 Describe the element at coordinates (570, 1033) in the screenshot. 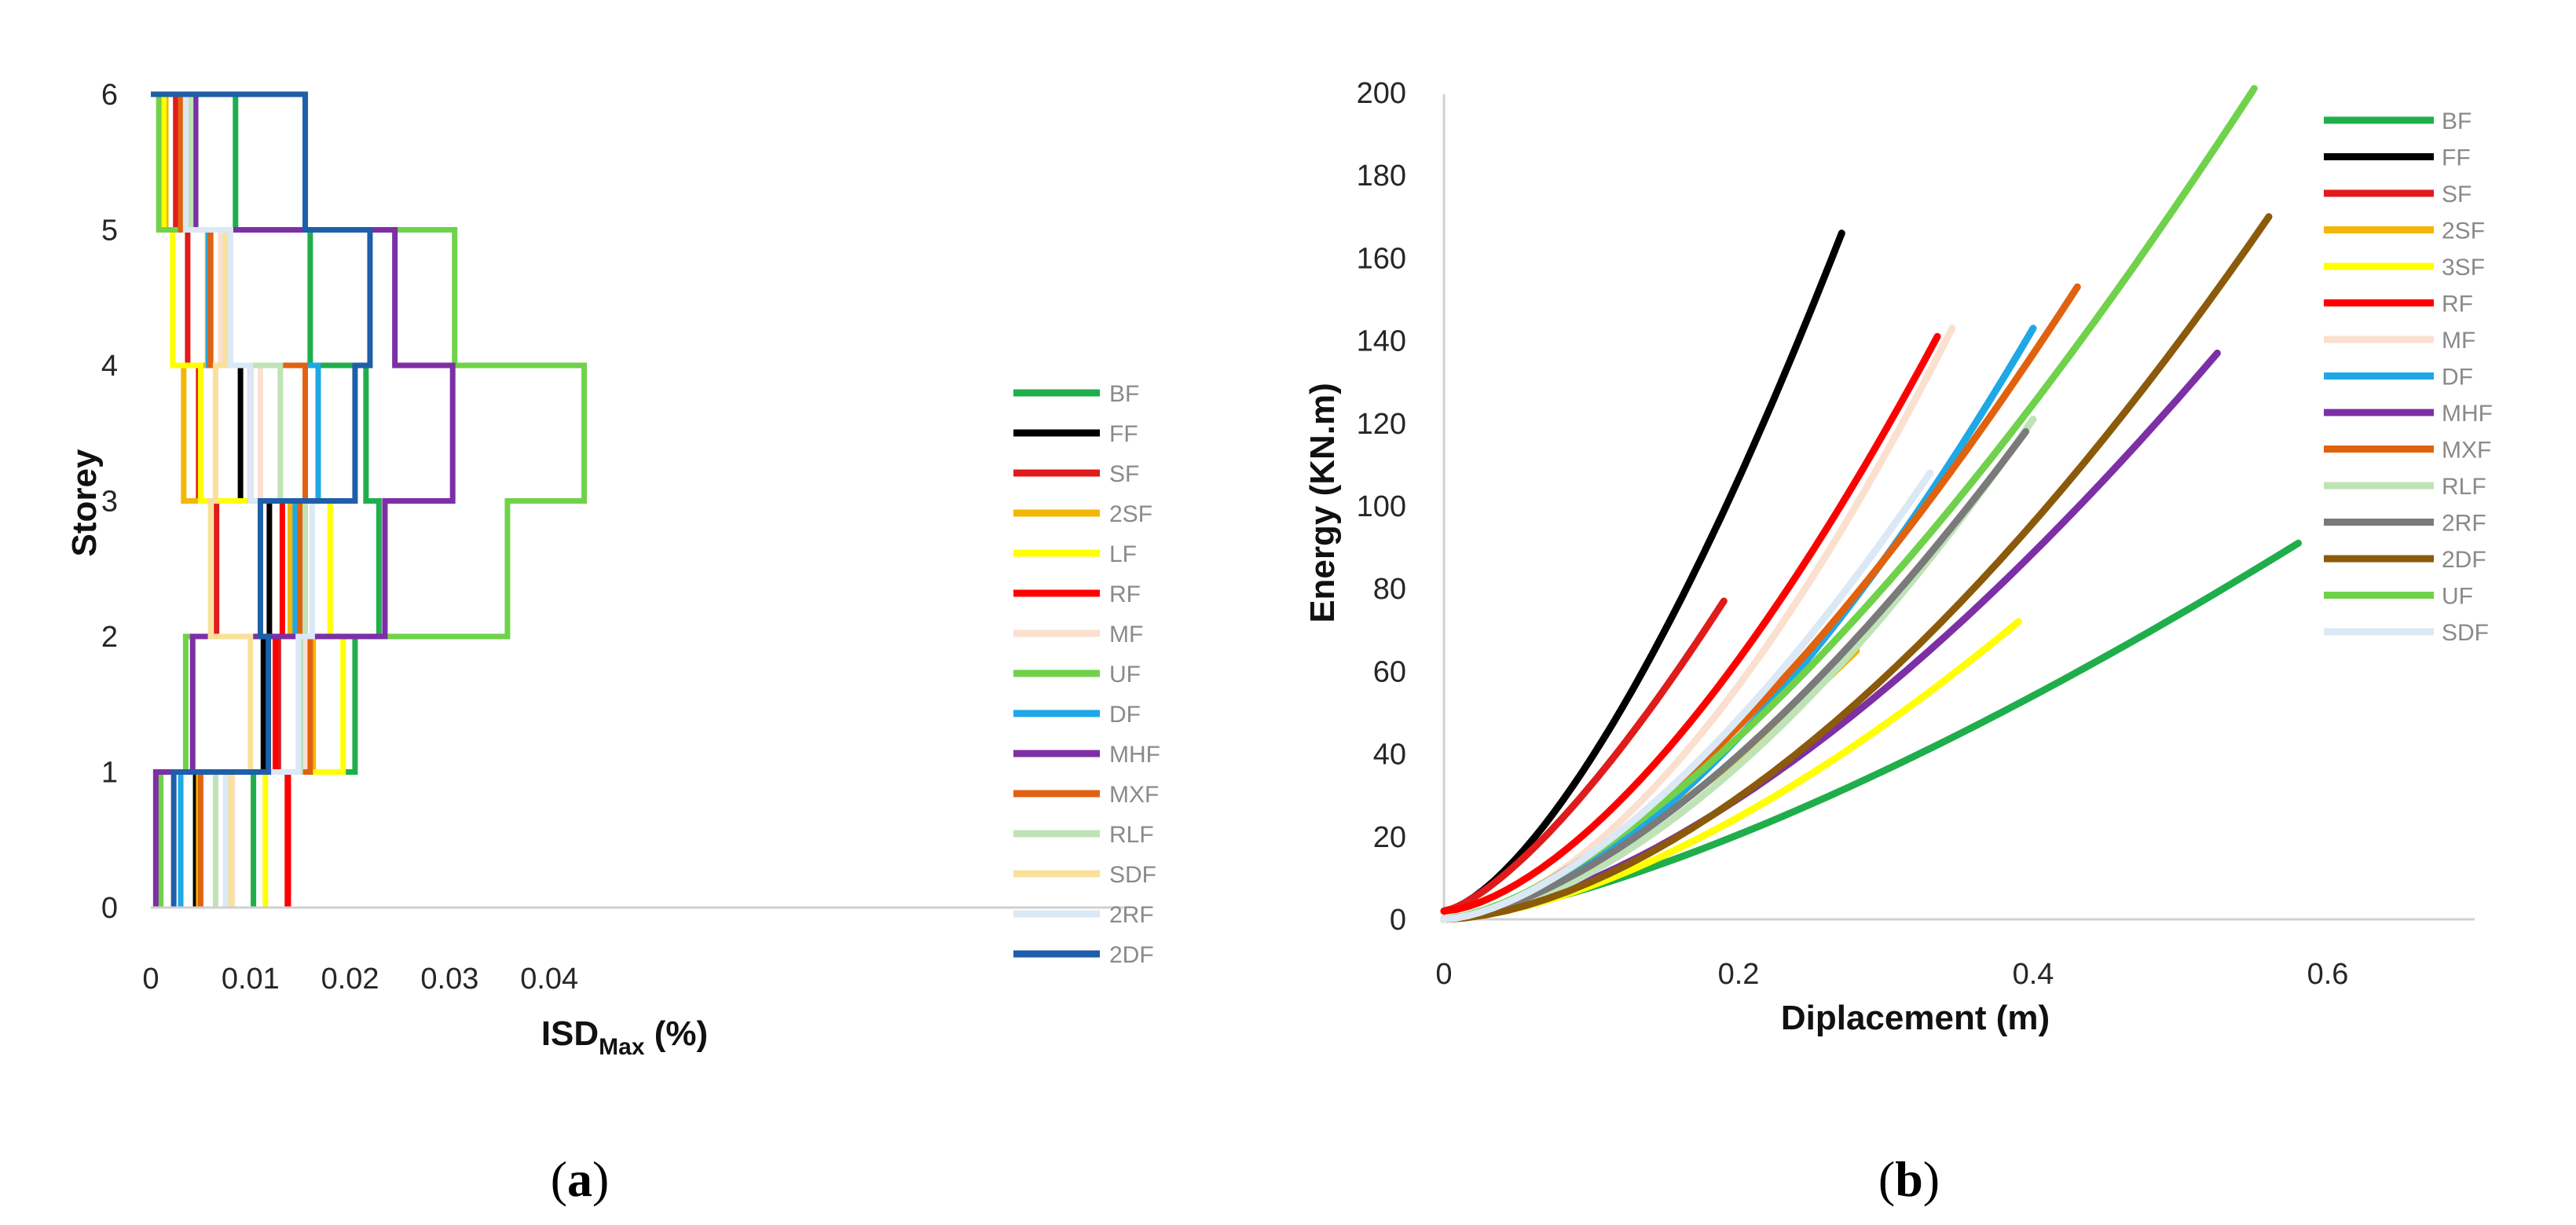

I see `chart-a-x-label-main: ISD` at that location.